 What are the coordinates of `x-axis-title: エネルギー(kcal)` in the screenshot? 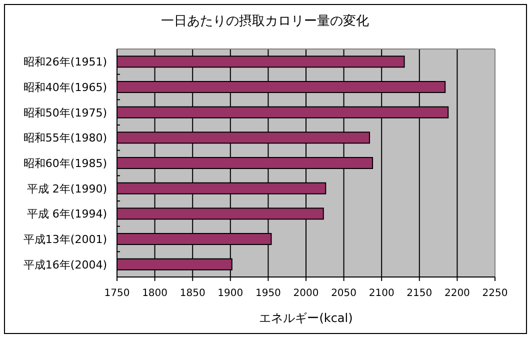 It's located at (306, 318).